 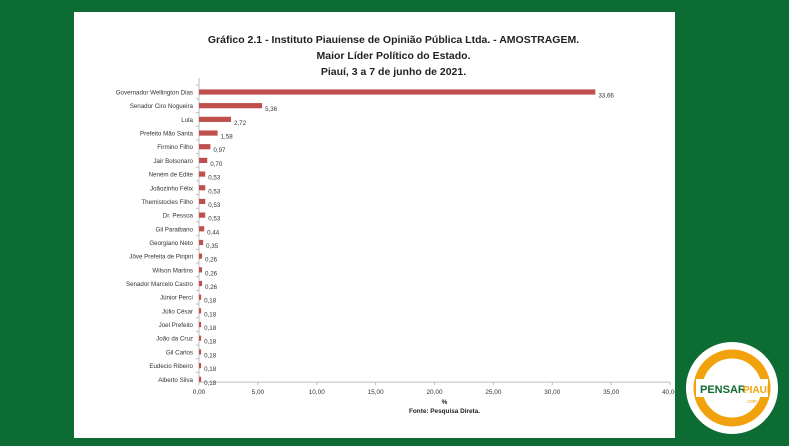 What do you see at coordinates (178, 216) in the screenshot?
I see `category-label: Dr. Pessoa` at bounding box center [178, 216].